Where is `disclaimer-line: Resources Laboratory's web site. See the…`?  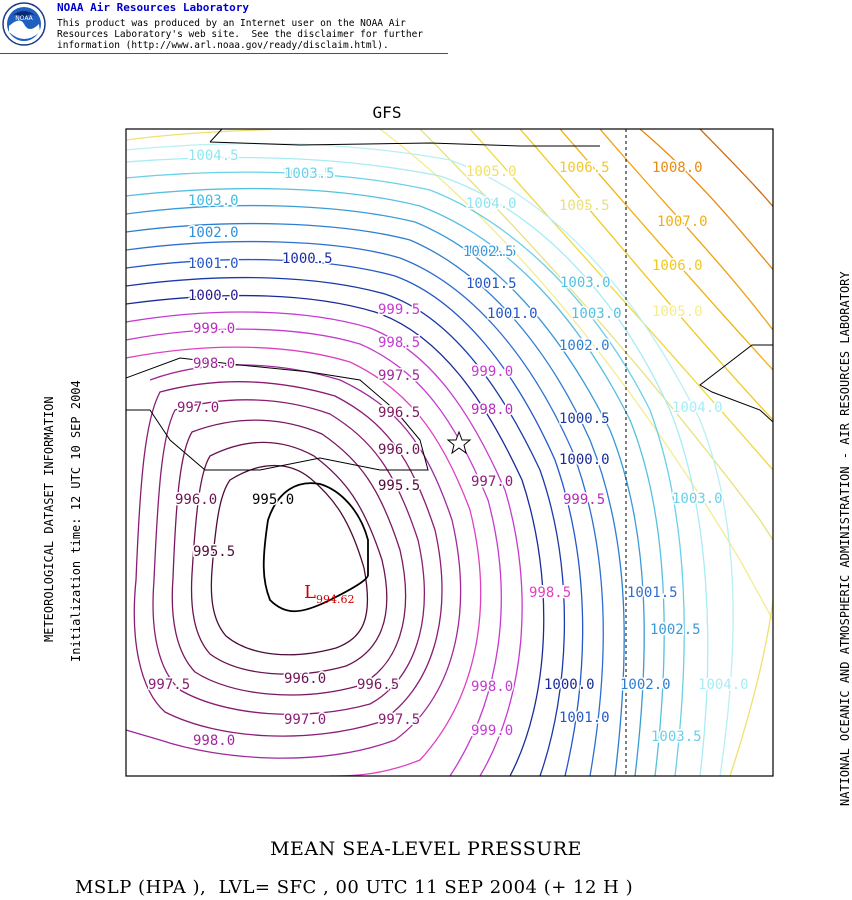
disclaimer-line: Resources Laboratory's web site. See the… is located at coordinates (240, 34).